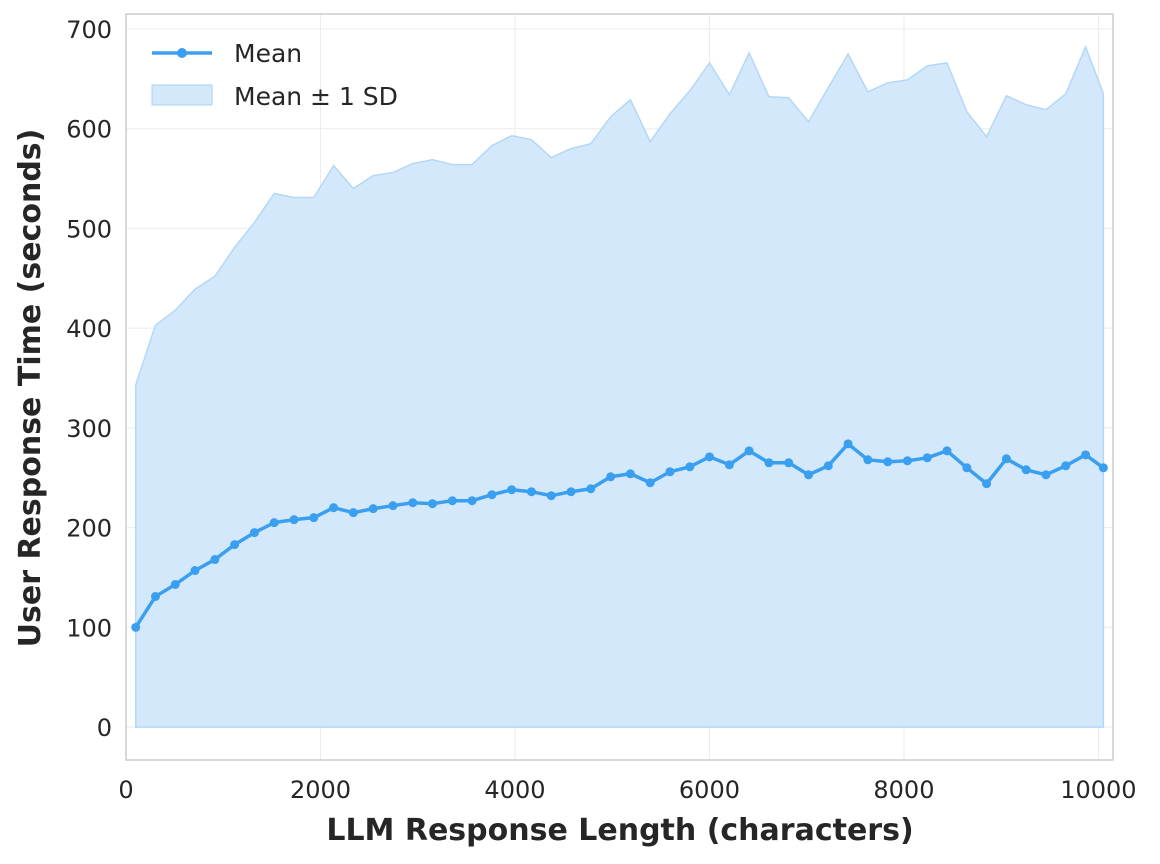 This screenshot has width=1160, height=864. What do you see at coordinates (89, 379) in the screenshot?
I see `y-tick-labels: 0 100 200 300 400 500 600 700` at bounding box center [89, 379].